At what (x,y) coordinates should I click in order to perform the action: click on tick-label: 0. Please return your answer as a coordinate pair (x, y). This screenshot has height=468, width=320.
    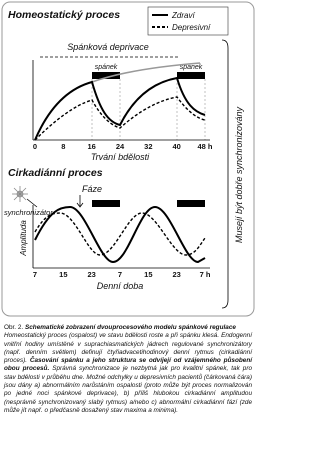
    Looking at the image, I should click on (35, 146).